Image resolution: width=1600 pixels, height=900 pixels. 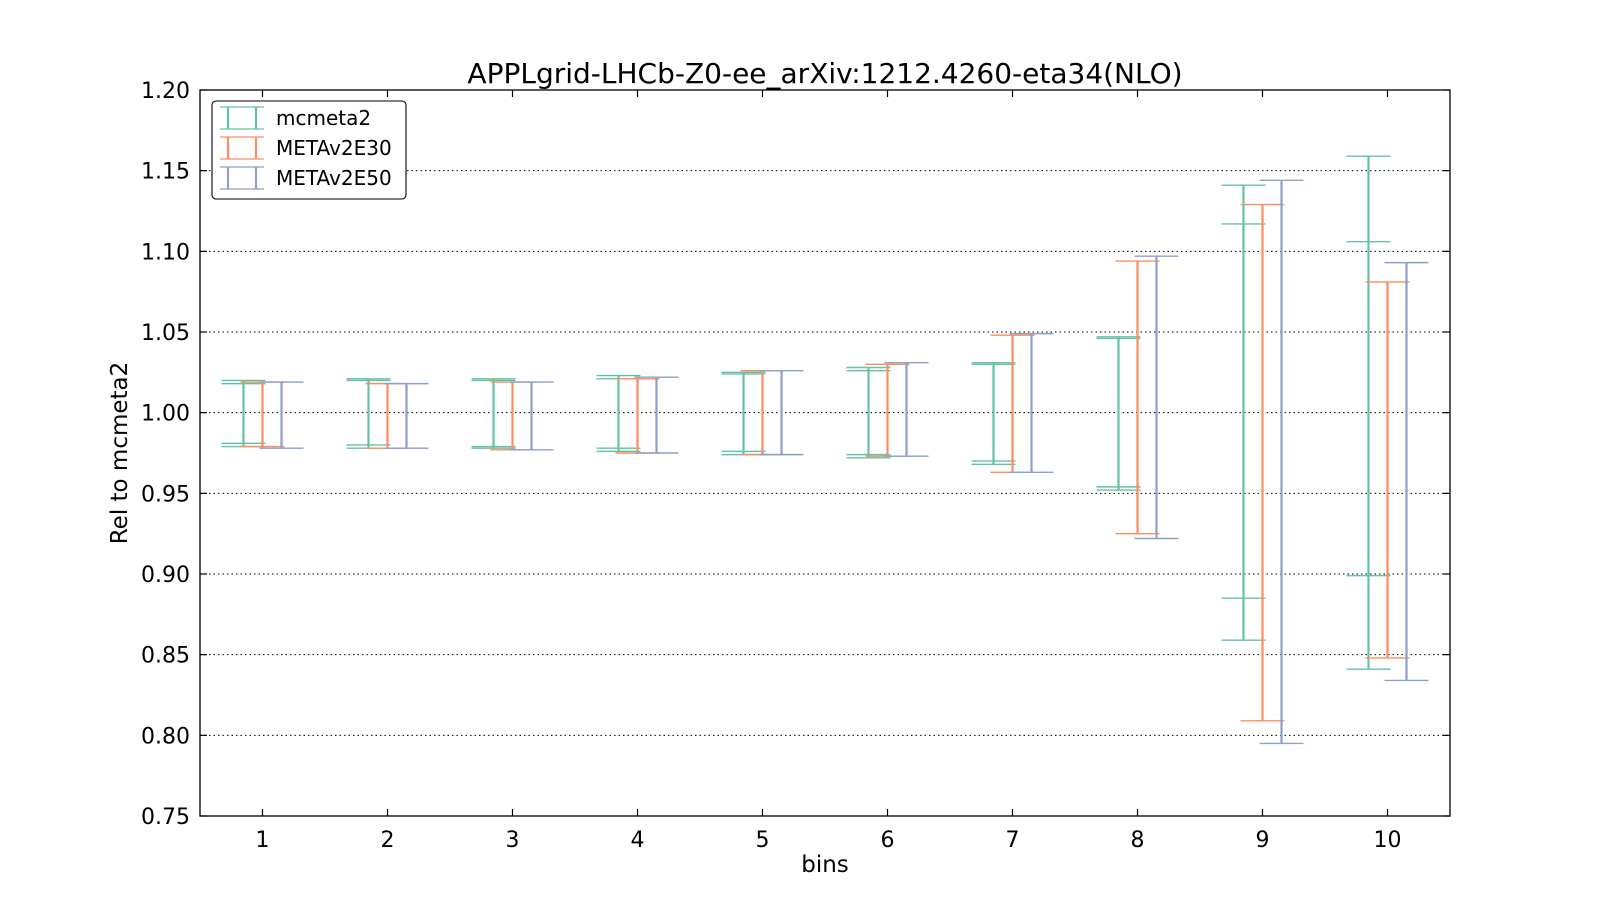 What do you see at coordinates (165, 494) in the screenshot?
I see `y-tick-label: 0.95` at bounding box center [165, 494].